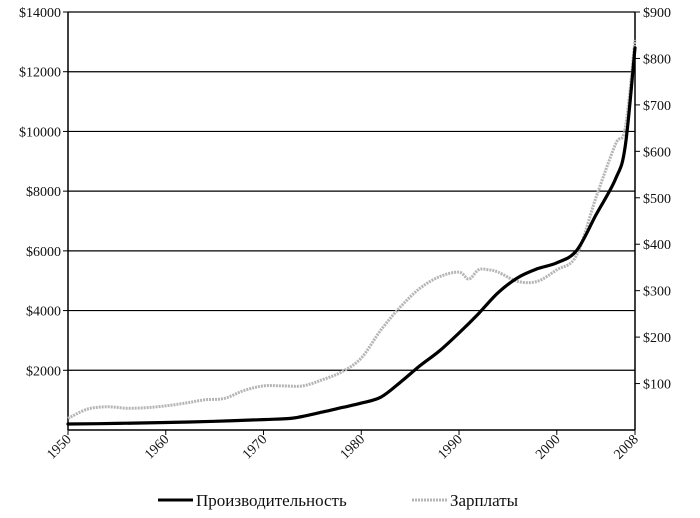 This screenshot has width=700, height=518. I want to click on x-tick-label: 1960, so click(157, 447).